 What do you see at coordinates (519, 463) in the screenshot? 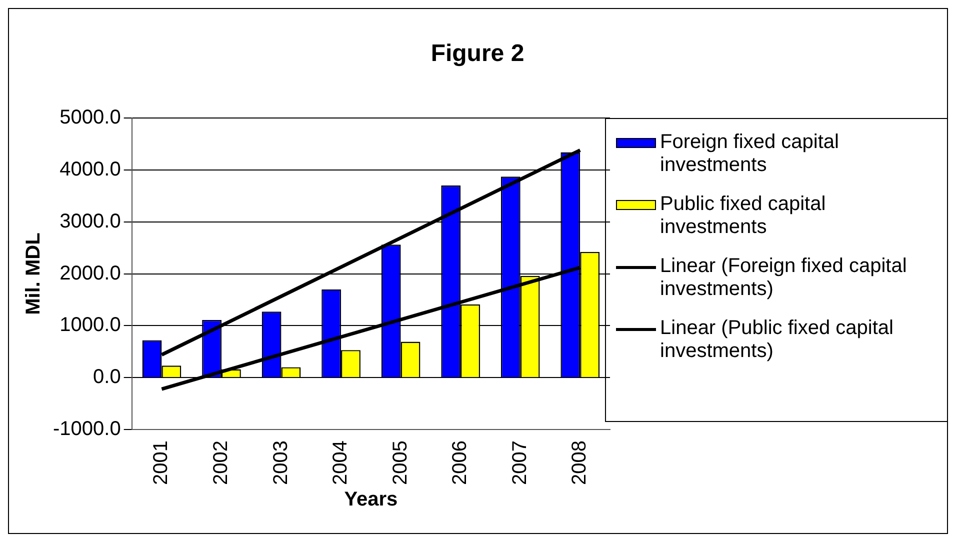
I see `x-tick-label: 2007` at bounding box center [519, 463].